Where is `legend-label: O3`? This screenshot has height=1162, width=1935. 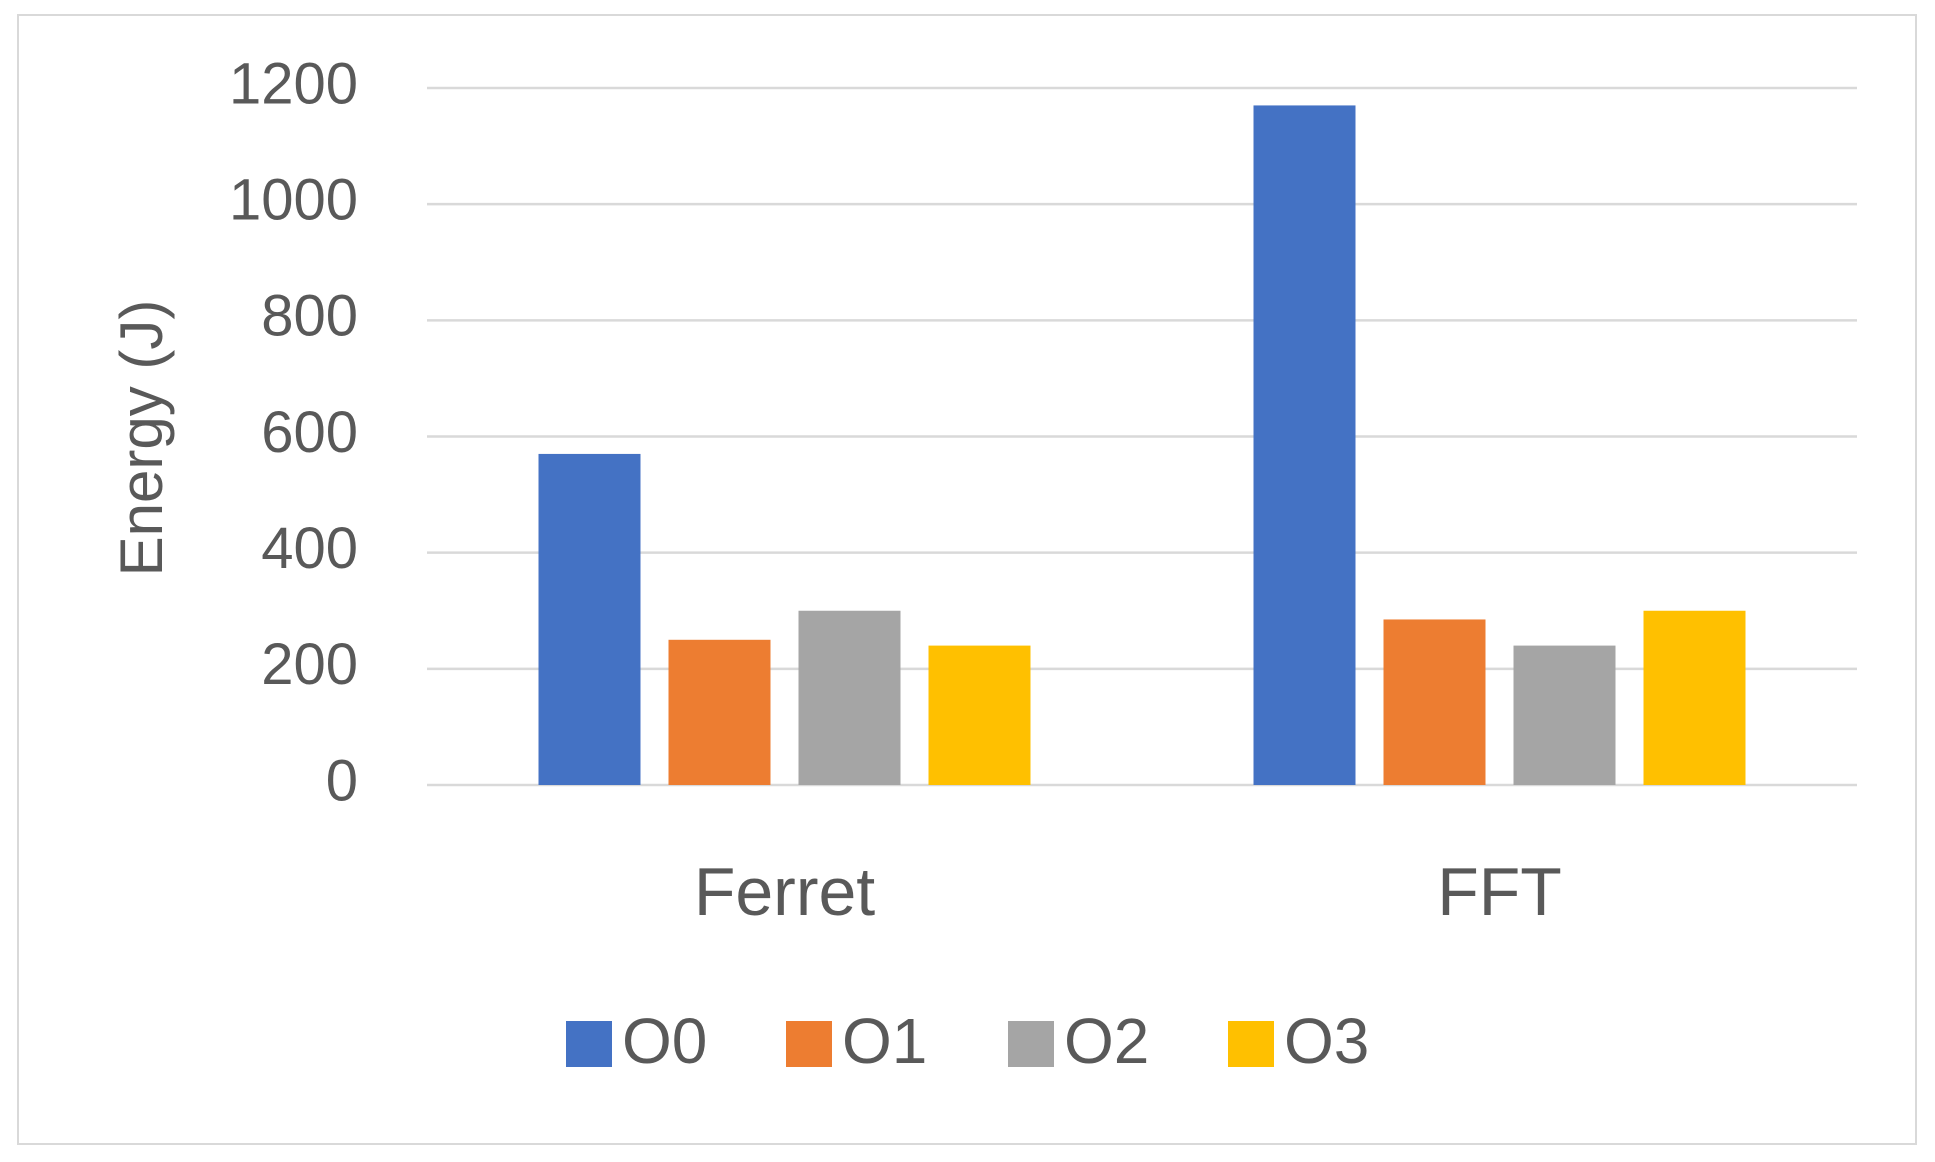 legend-label: O3 is located at coordinates (1326, 1041).